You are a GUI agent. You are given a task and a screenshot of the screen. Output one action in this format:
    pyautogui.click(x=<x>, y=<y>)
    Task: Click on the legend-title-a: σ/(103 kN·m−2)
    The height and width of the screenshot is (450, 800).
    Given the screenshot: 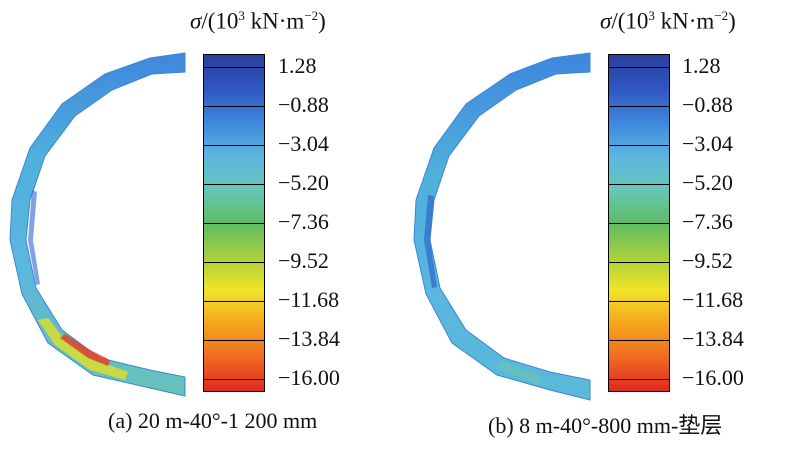 What is the action you would take?
    pyautogui.click(x=258, y=21)
    